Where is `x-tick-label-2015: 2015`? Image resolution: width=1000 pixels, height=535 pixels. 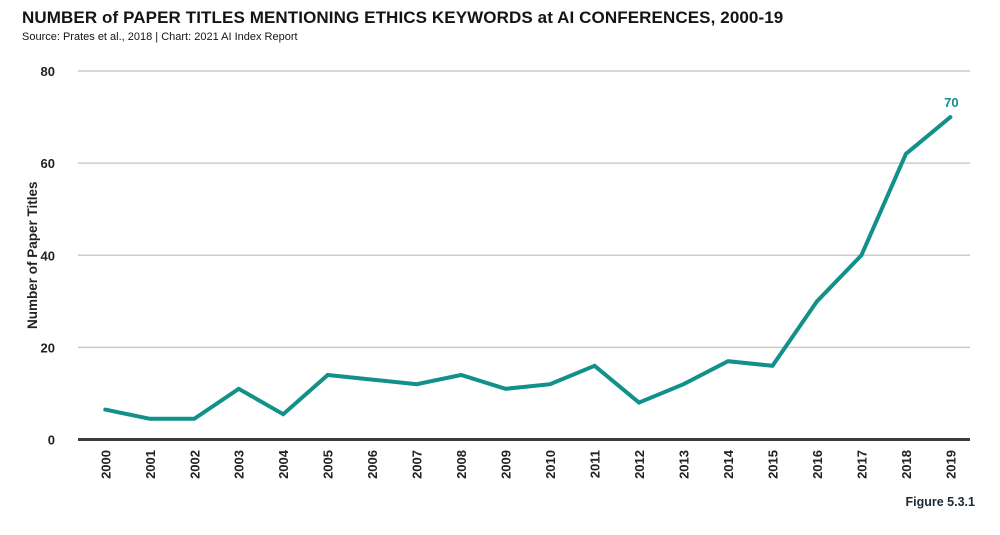 x-tick-label-2015: 2015 is located at coordinates (772, 464).